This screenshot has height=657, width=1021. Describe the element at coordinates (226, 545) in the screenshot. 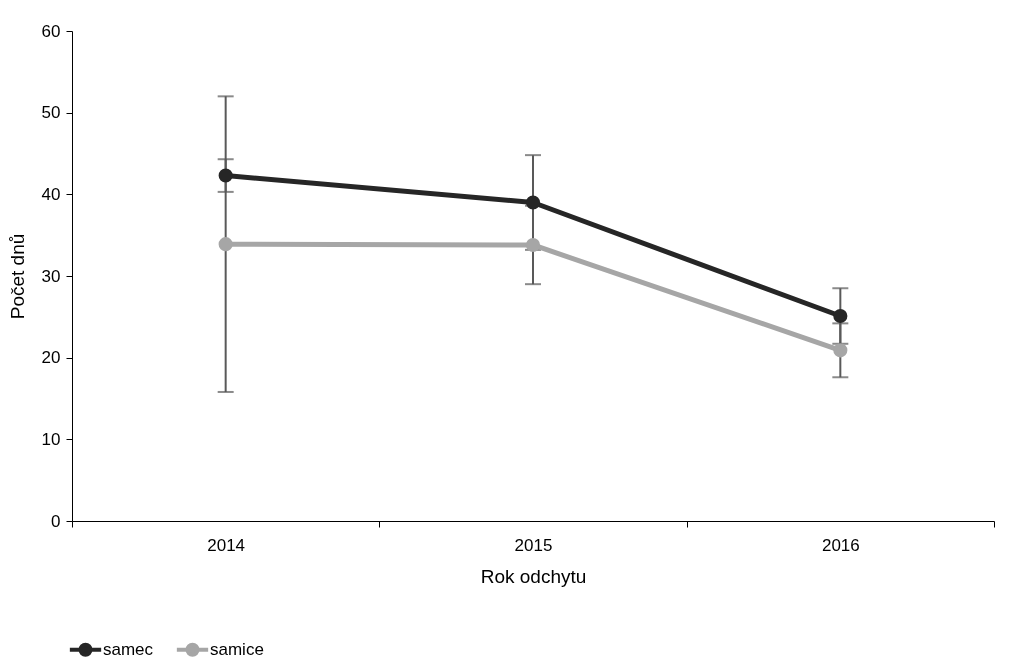

I see `x-tick-label: 2014` at that location.